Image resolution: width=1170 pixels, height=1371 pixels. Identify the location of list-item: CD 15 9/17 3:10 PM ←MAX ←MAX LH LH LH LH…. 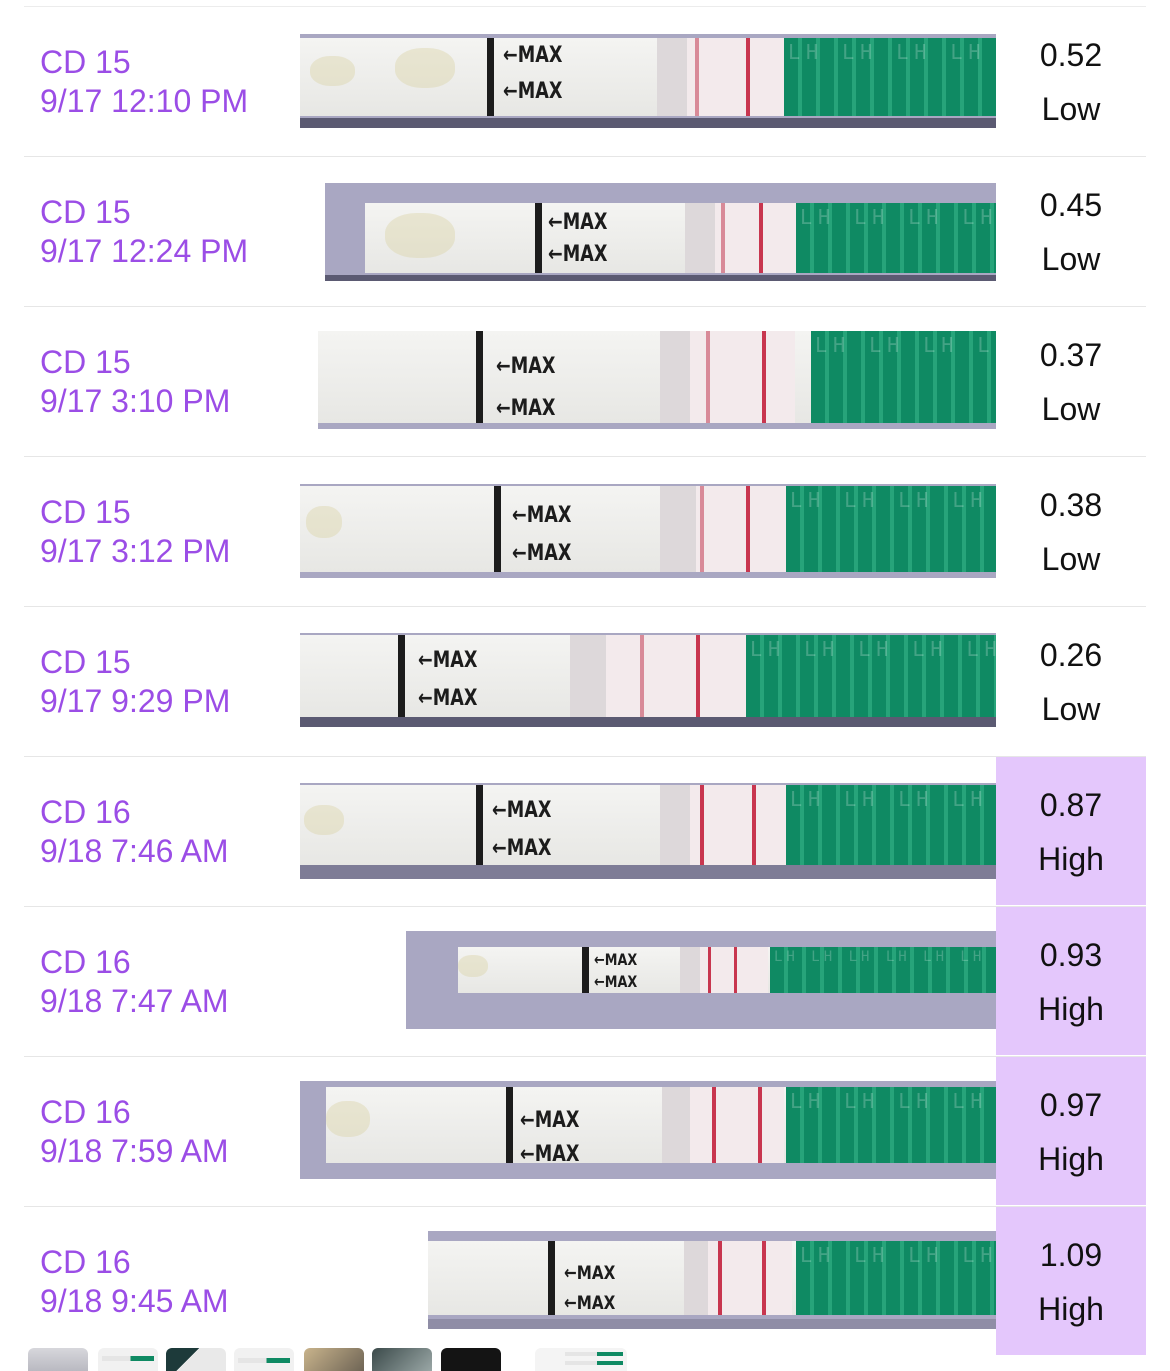
(585, 382).